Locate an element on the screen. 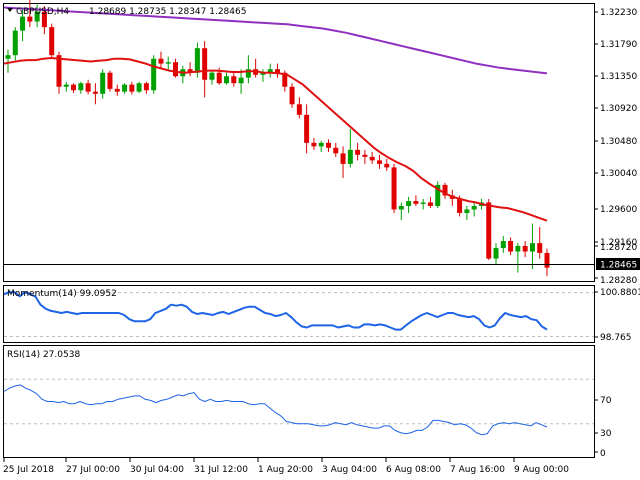 This screenshot has width=640, height=480. slow-moving-average is located at coordinates (275, 40).